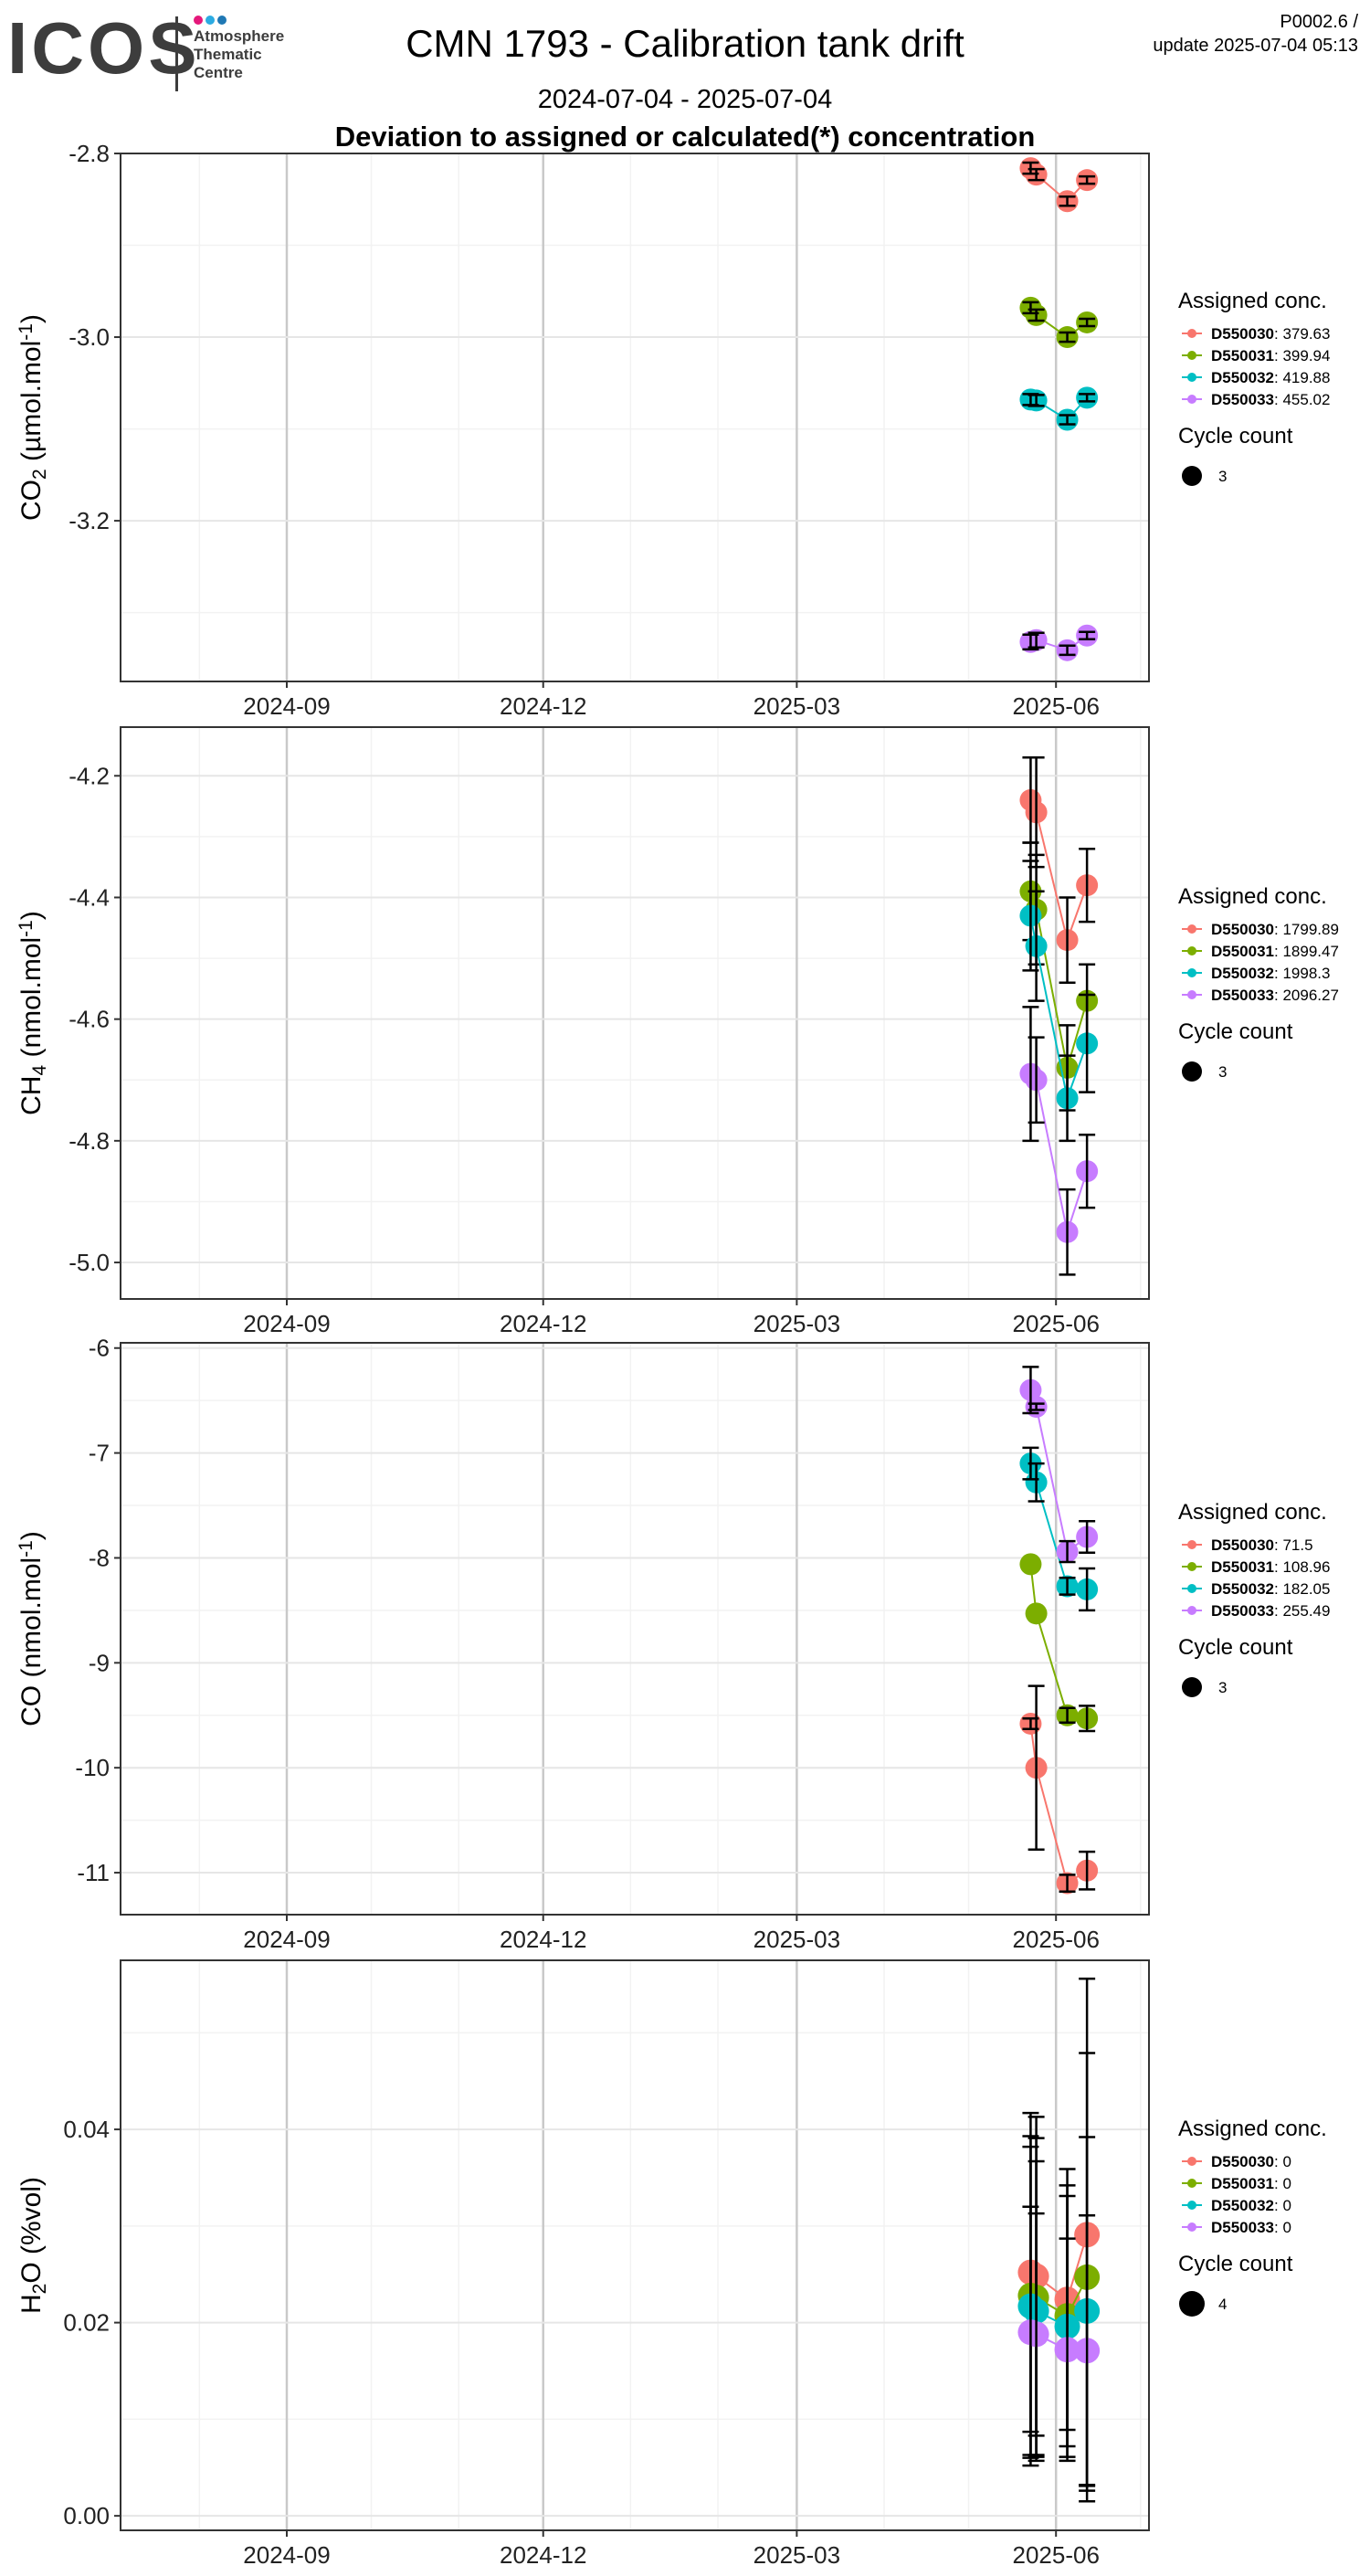 This screenshot has height=2576, width=1370. Describe the element at coordinates (1262, 1545) in the screenshot. I see `legend-entry: D550030: 71.5` at that location.